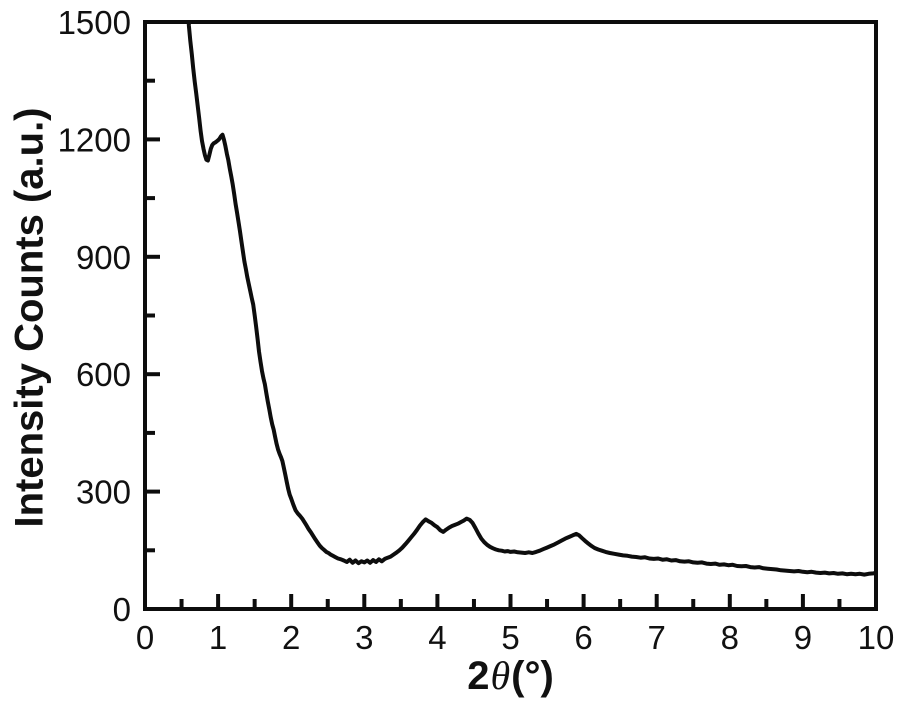 This screenshot has width=900, height=712. I want to click on y-tick-label: 1200, so click(94, 139).